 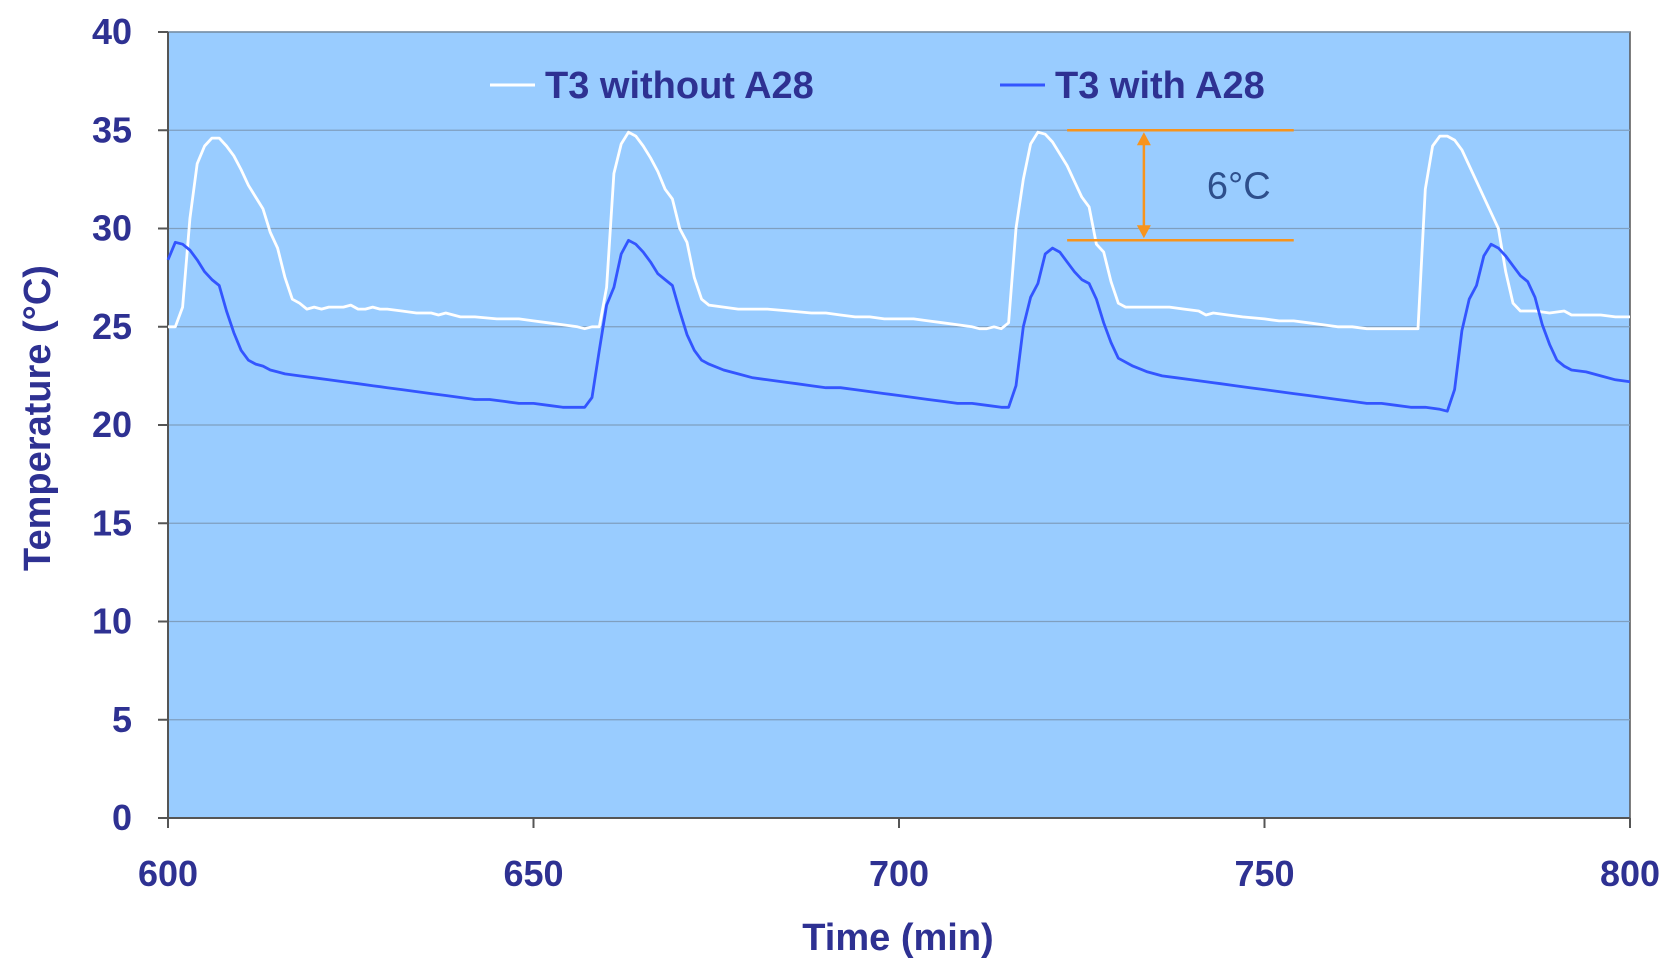 What do you see at coordinates (877, 86) in the screenshot?
I see `legend: T3 without A28 T3 with A28` at bounding box center [877, 86].